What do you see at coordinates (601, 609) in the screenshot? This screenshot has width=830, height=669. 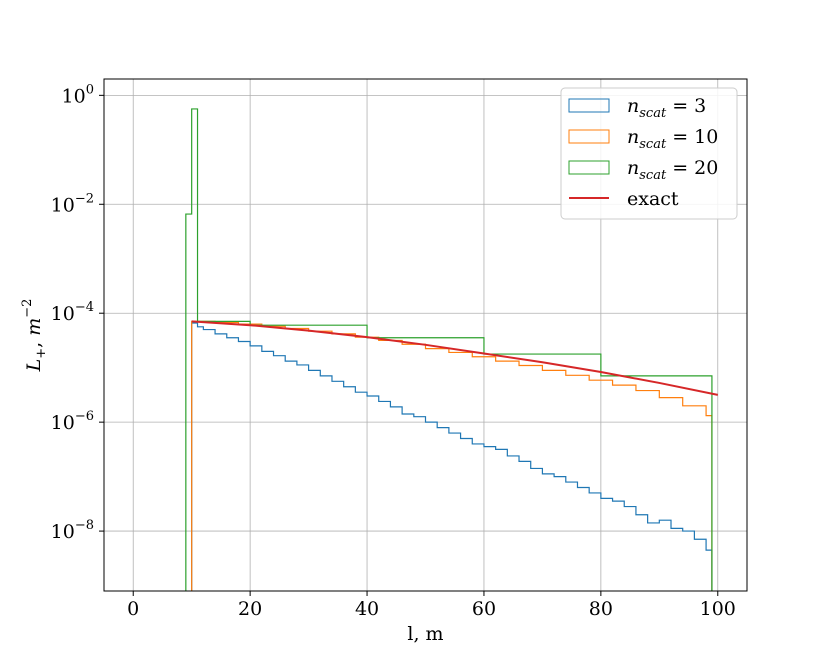 I see `x-tick-label: 80` at bounding box center [601, 609].